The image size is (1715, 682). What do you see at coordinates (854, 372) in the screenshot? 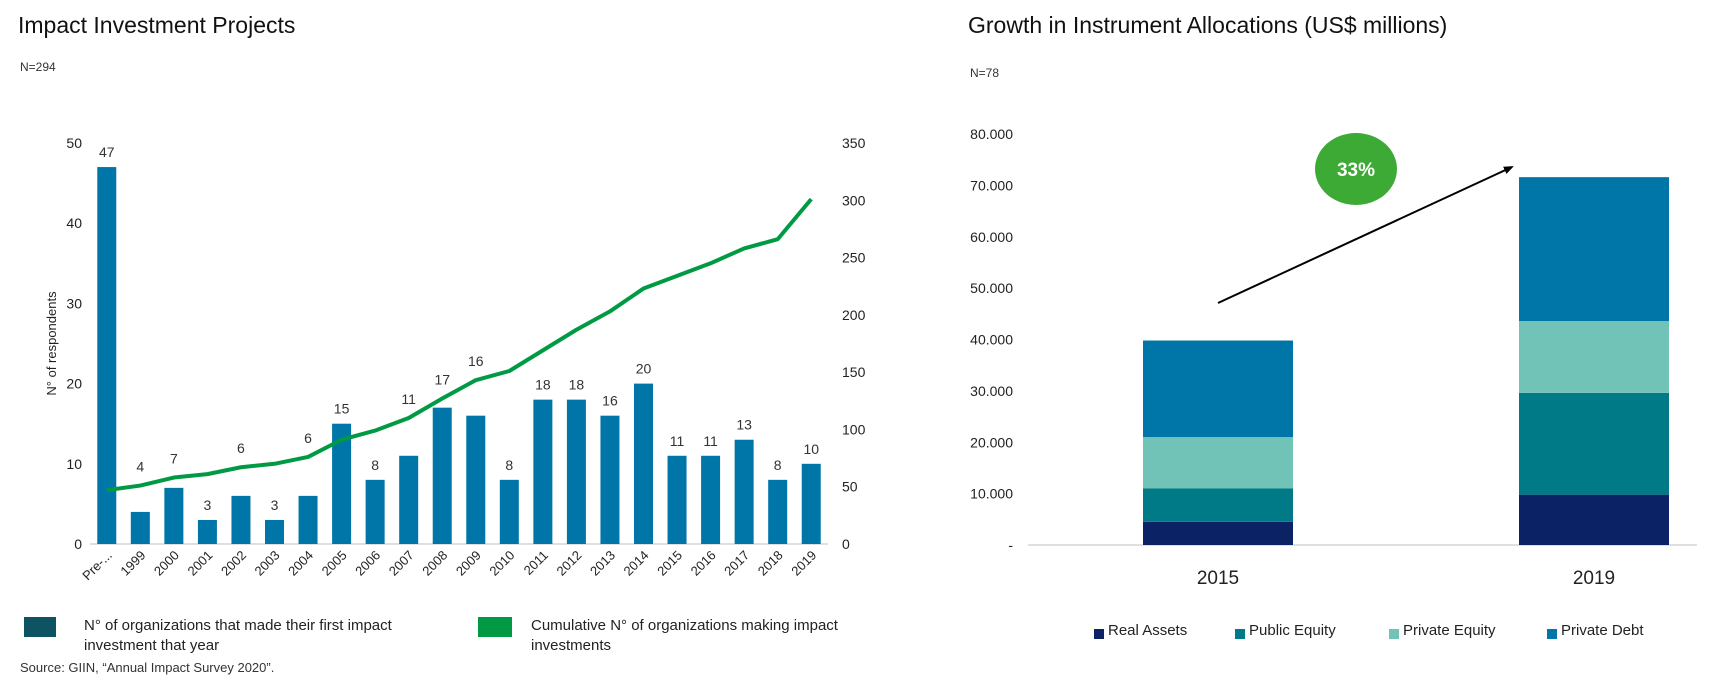
I see `right-y-tick-label-3: 150` at bounding box center [854, 372].